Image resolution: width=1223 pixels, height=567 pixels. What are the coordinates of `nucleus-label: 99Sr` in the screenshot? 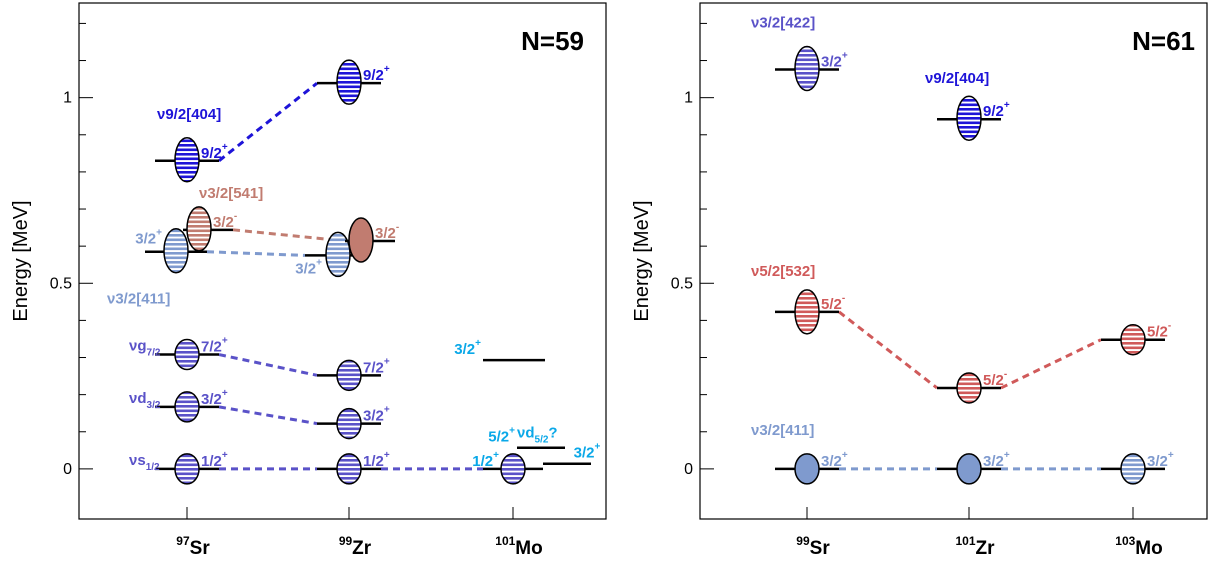 It's located at (813, 546).